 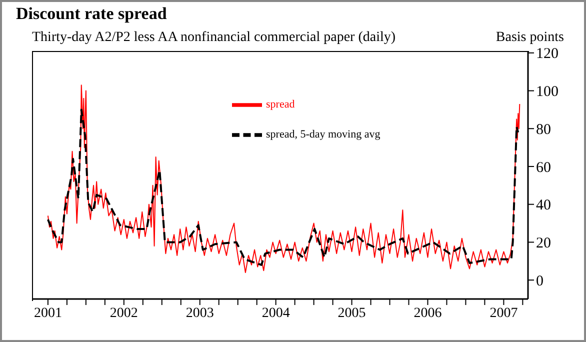 What do you see at coordinates (280, 104) in the screenshot?
I see `legend-label: spread` at bounding box center [280, 104].